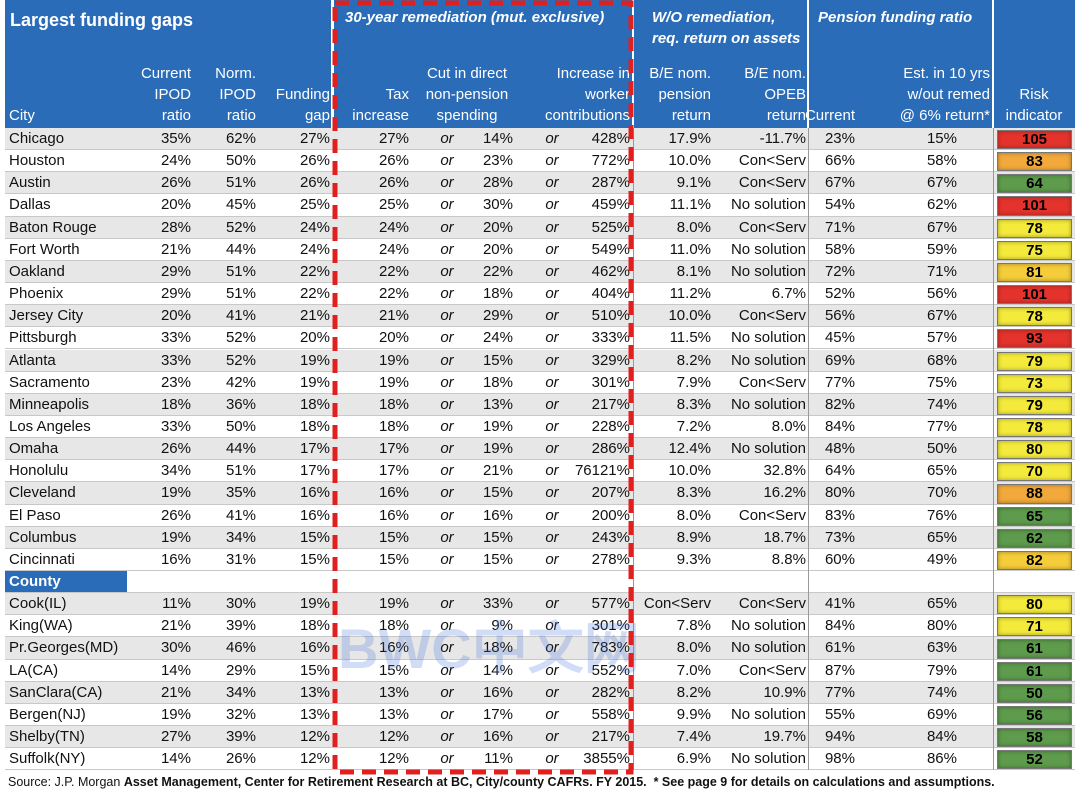  I want to click on cell: 772%, so click(610, 161).